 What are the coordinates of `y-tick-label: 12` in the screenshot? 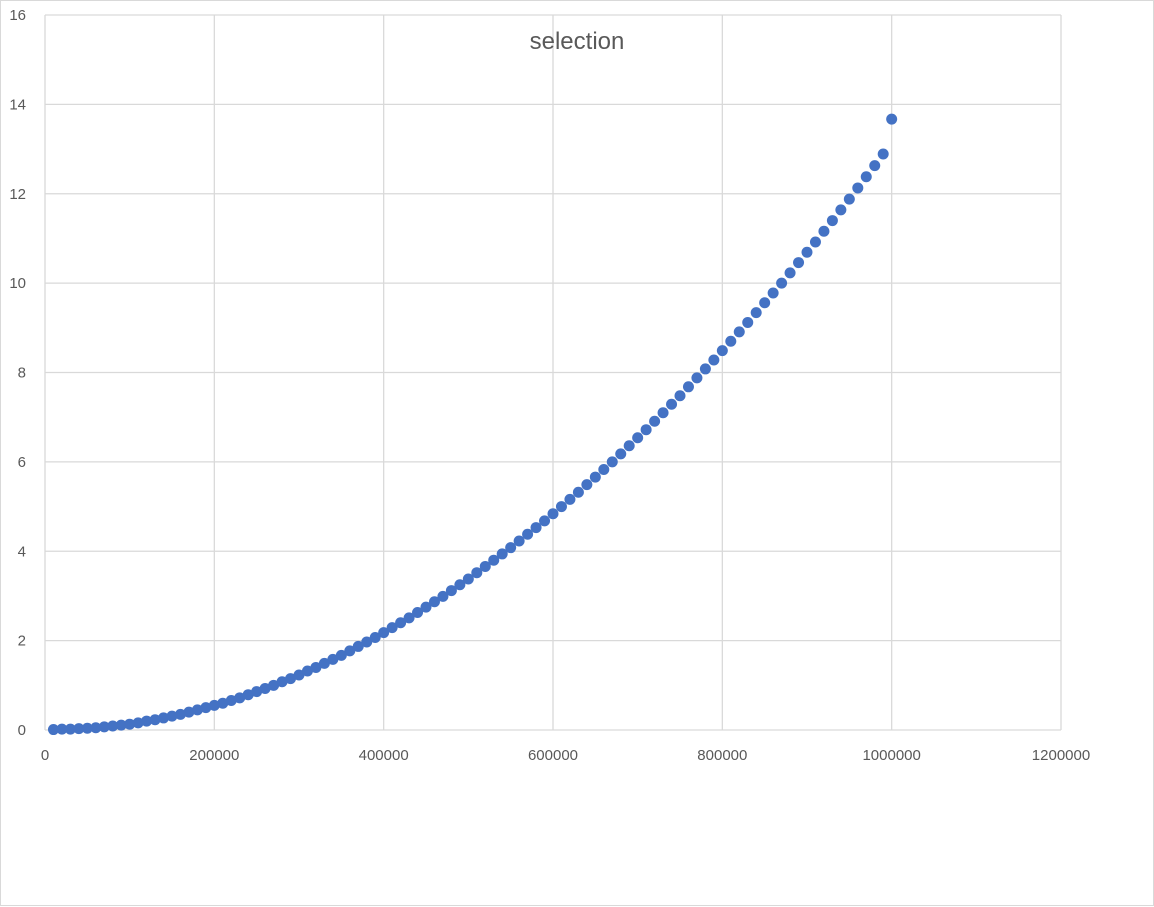 It's located at (17, 194).